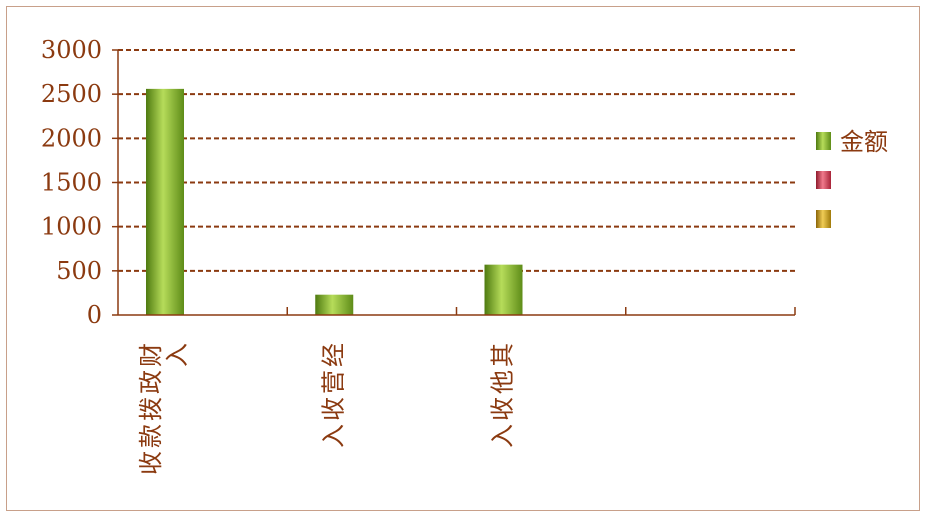 This screenshot has height=513, width=928. I want to click on y-tick-label: 0, so click(94, 315).